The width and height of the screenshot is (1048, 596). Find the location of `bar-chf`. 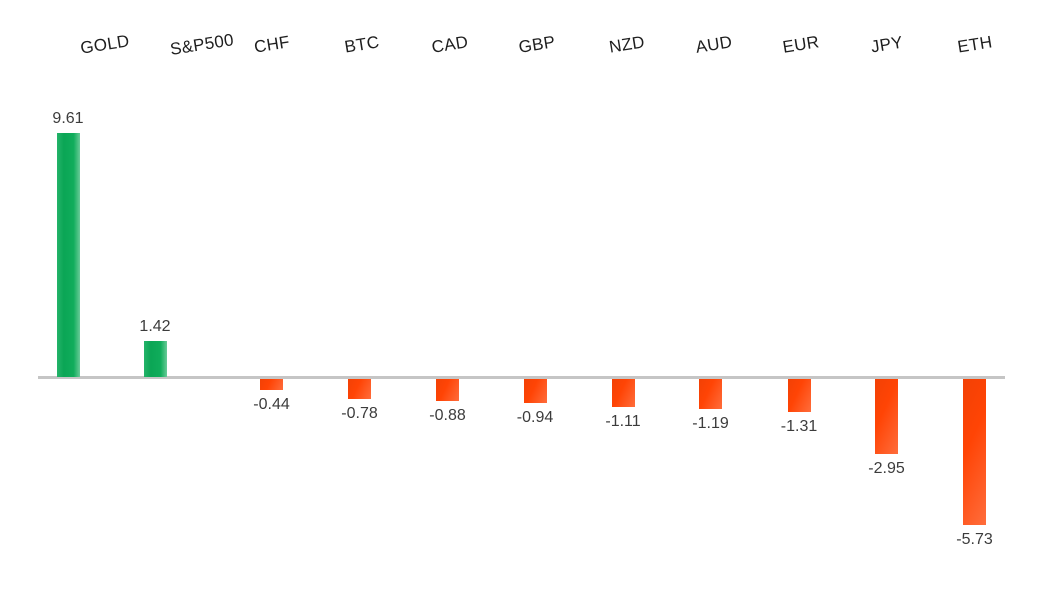

bar-chf is located at coordinates (271, 384).